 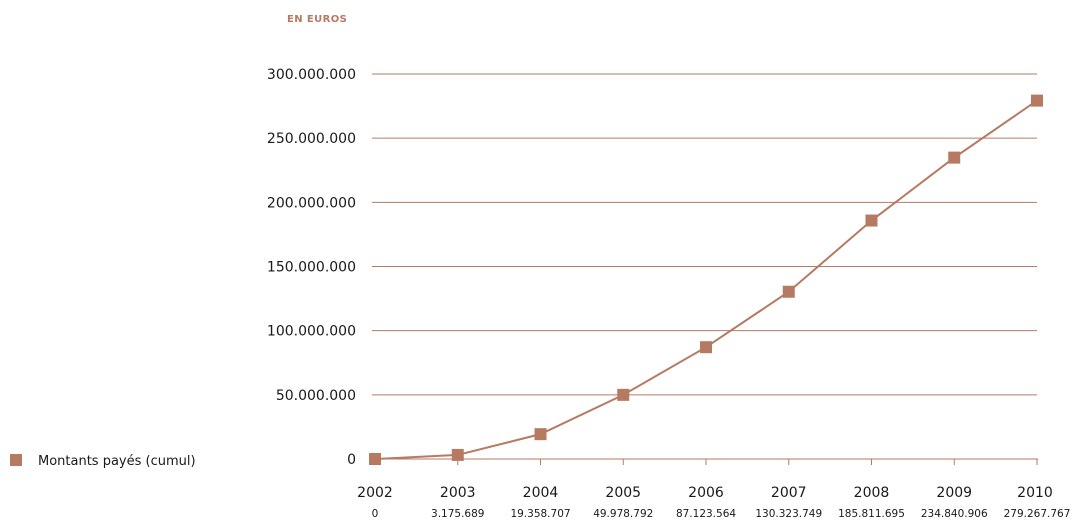 What do you see at coordinates (623, 493) in the screenshot?
I see `x-tick-label: 2005` at bounding box center [623, 493].